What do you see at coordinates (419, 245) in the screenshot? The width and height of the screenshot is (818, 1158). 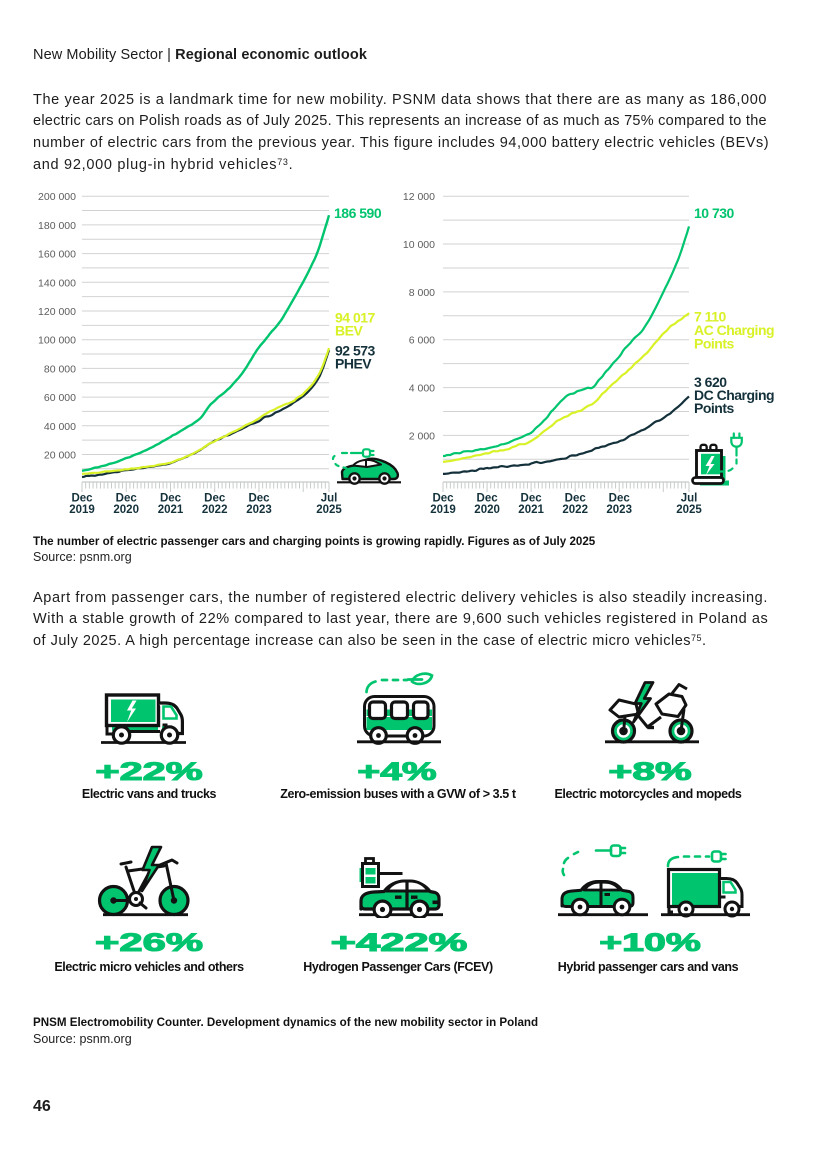 I see `svg-text: 10 000` at bounding box center [419, 245].